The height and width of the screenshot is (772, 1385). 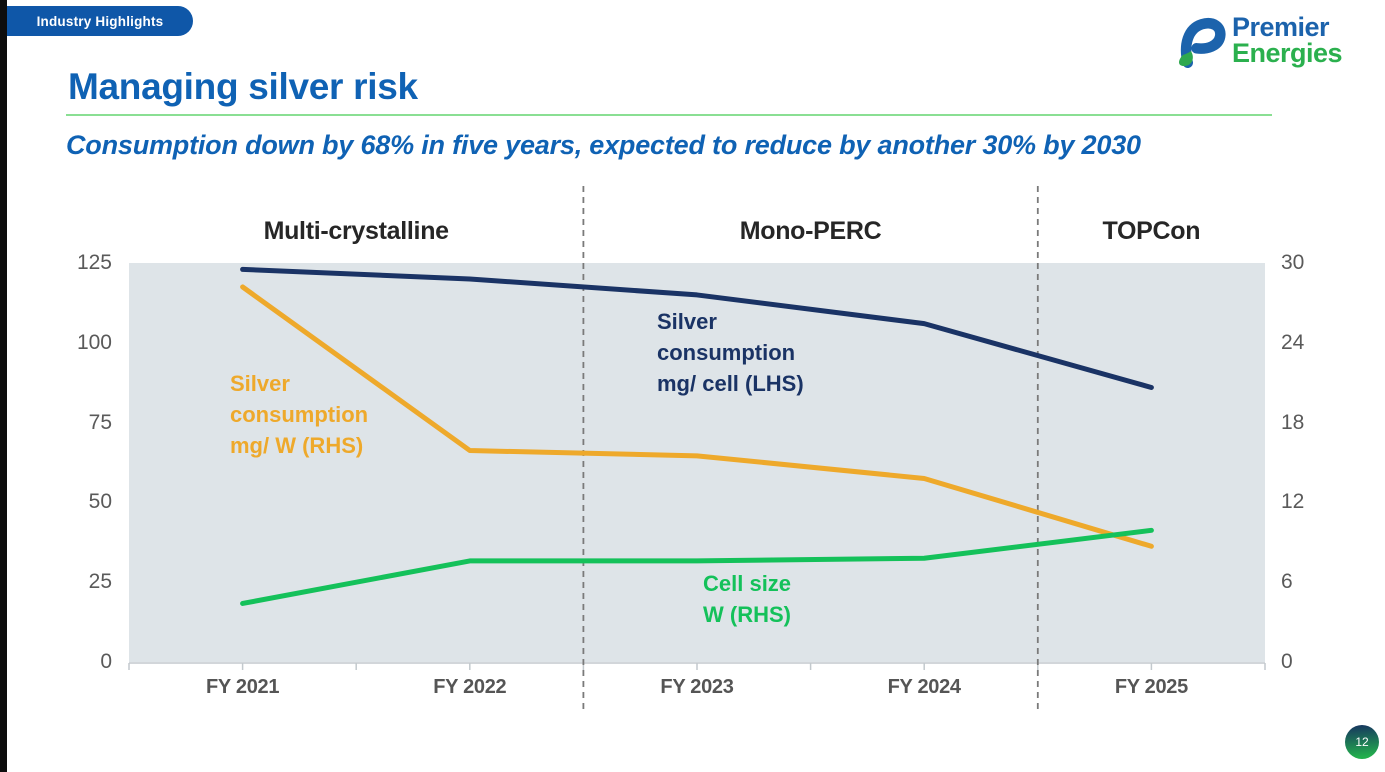 I want to click on x-axis-label: FY 2021, so click(x=243, y=687).